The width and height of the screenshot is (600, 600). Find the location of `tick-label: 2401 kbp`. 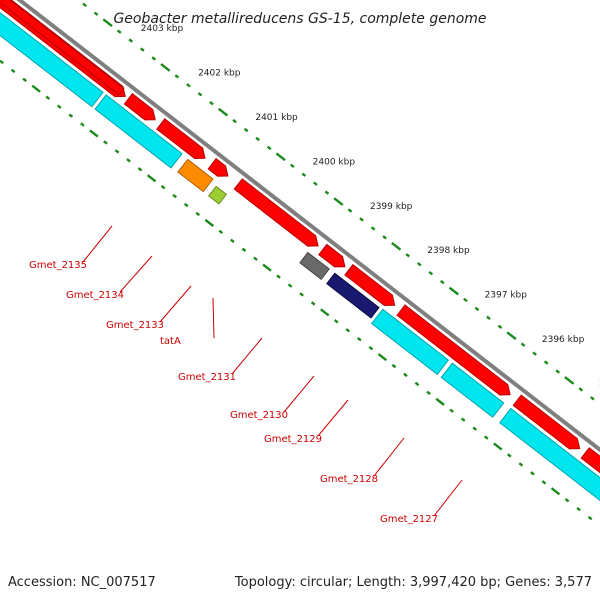

tick-label: 2401 kbp is located at coordinates (276, 118).